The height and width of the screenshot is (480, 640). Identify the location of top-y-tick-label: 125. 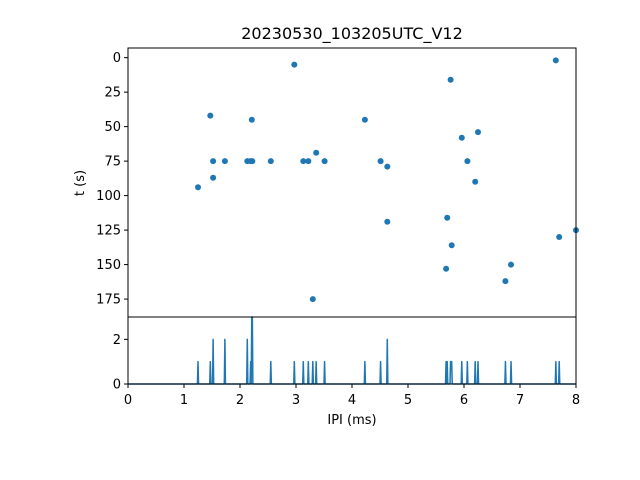
(108, 231).